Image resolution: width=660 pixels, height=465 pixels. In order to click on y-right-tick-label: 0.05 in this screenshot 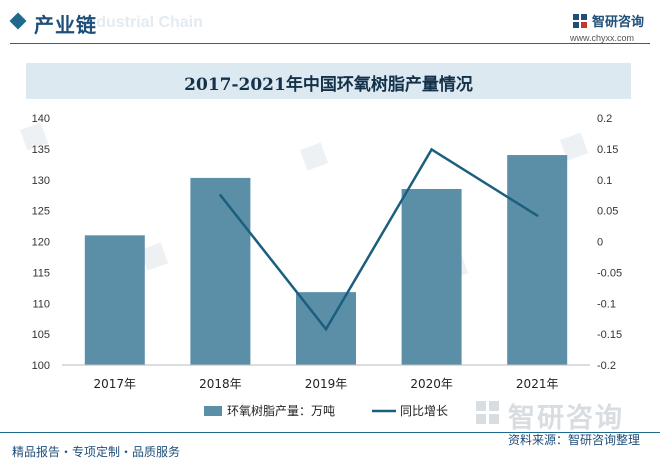, I will do `click(607, 212)`.